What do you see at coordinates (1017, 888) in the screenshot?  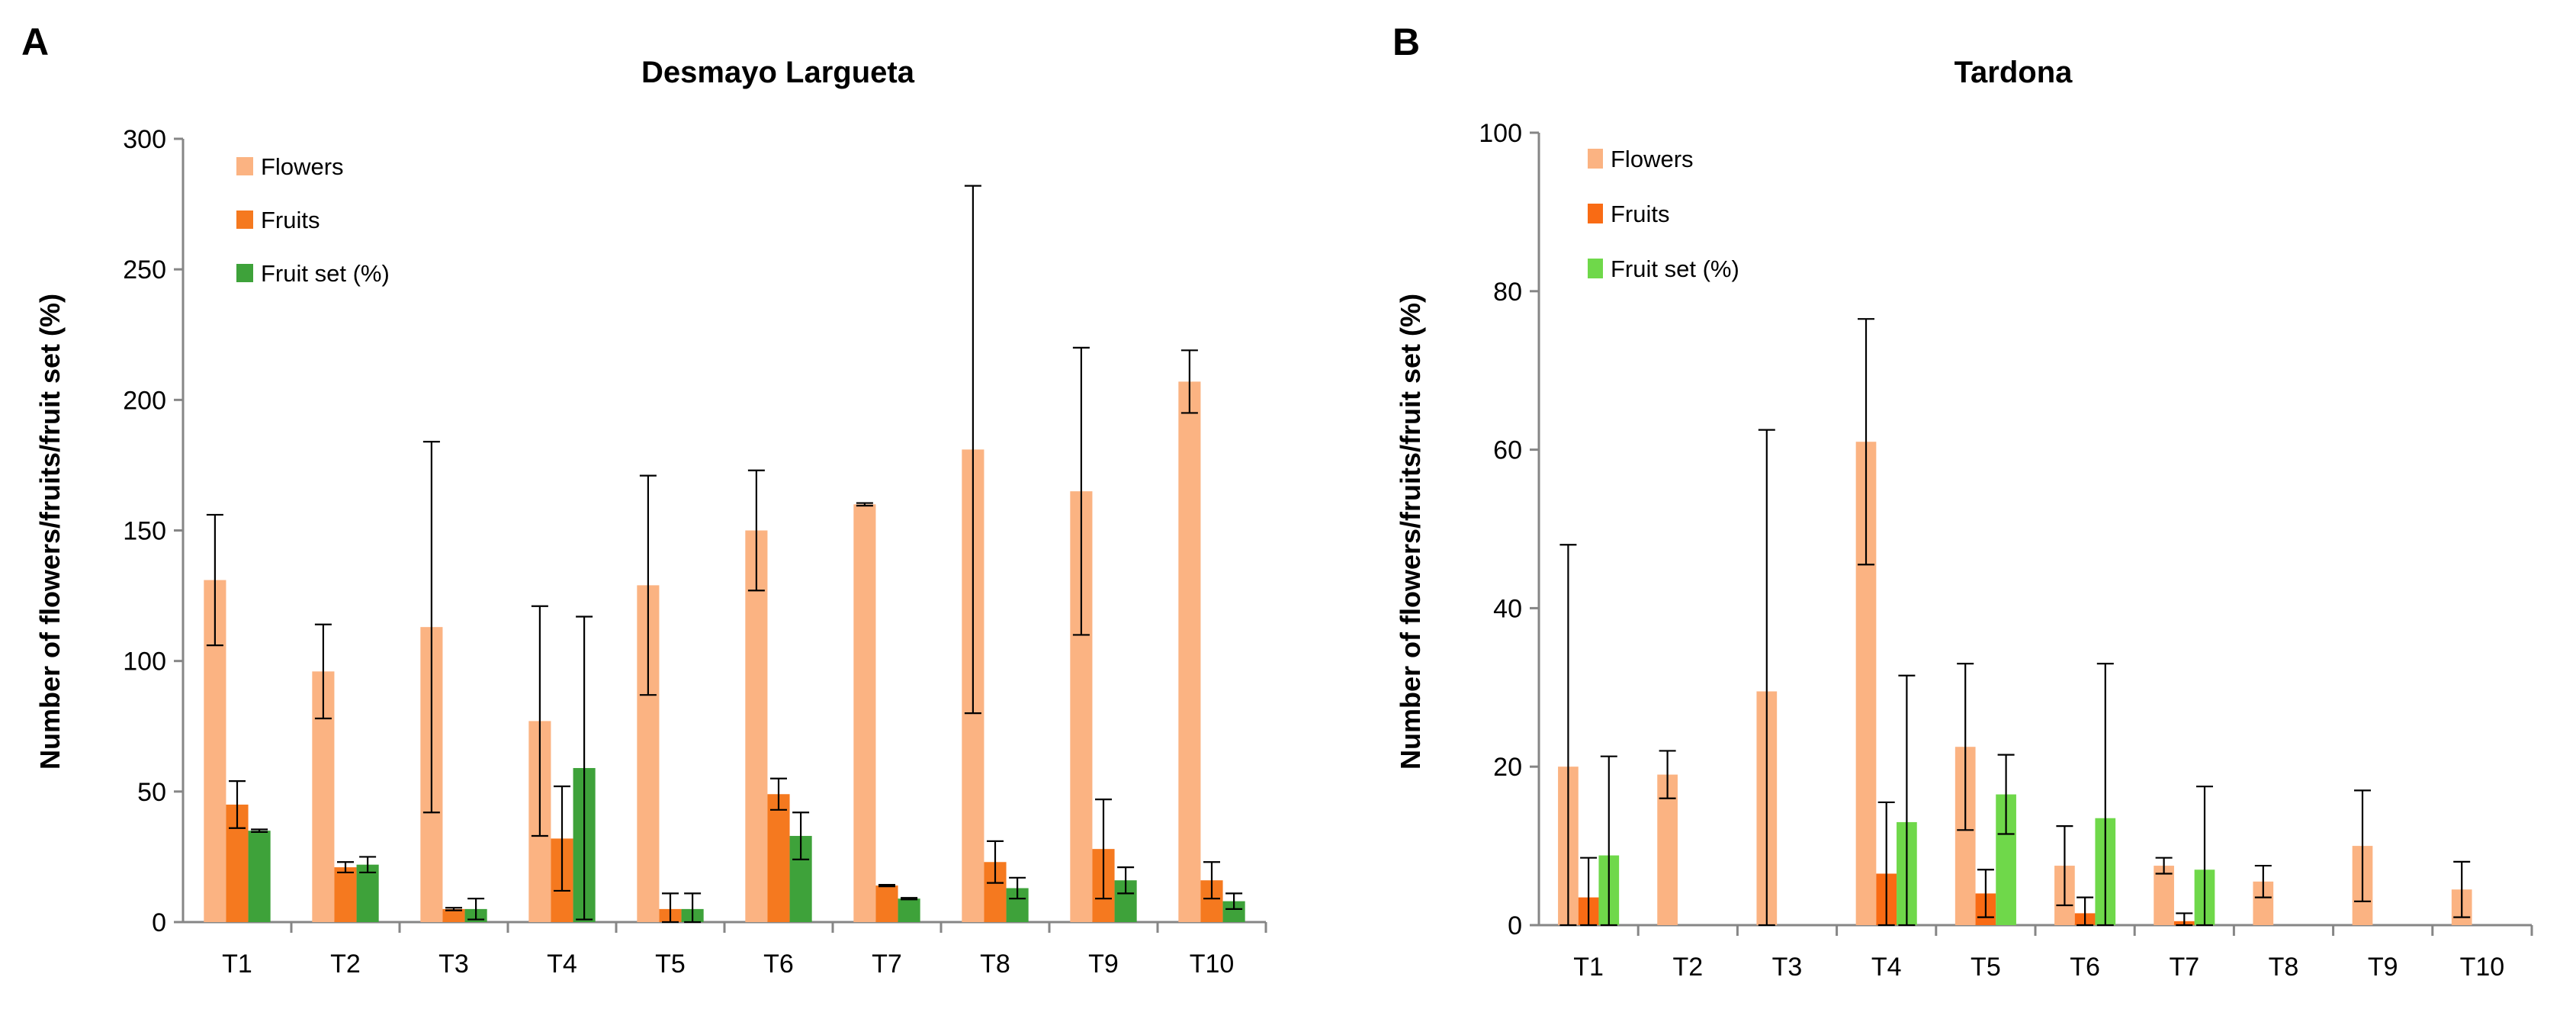 I see `error-bar-fruit-set-t8` at bounding box center [1017, 888].